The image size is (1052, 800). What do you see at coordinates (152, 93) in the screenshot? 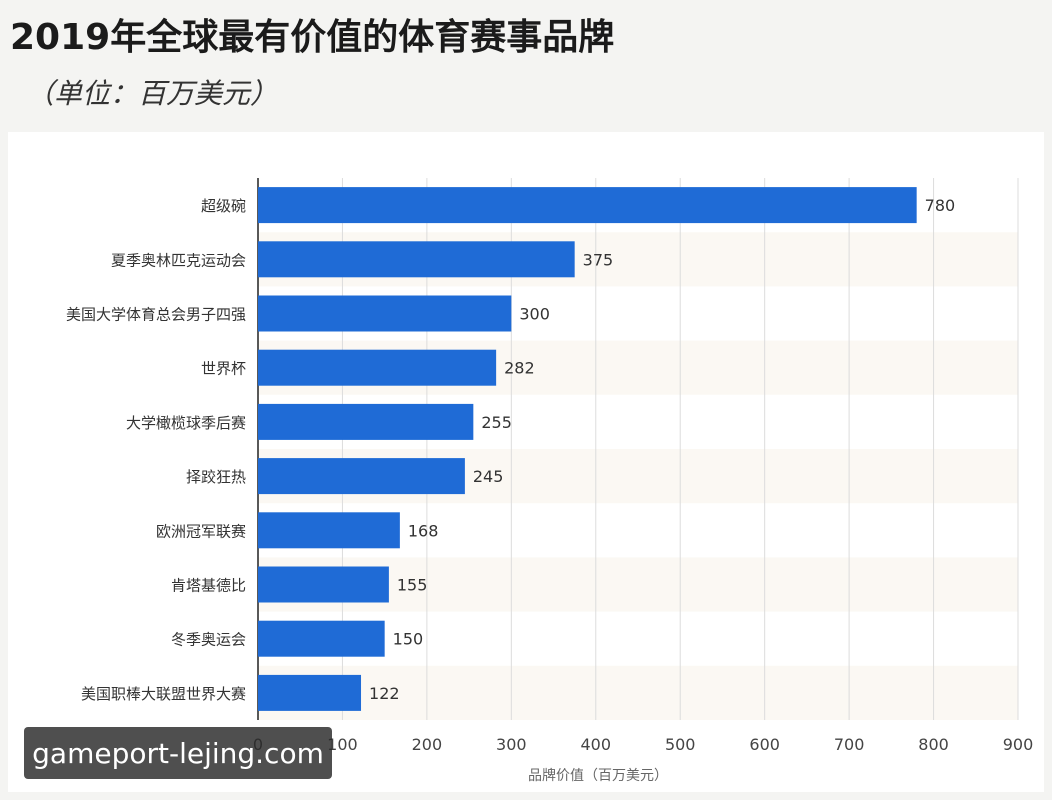
I see `chart-subtitle: （单位：百万美元）` at bounding box center [152, 93].